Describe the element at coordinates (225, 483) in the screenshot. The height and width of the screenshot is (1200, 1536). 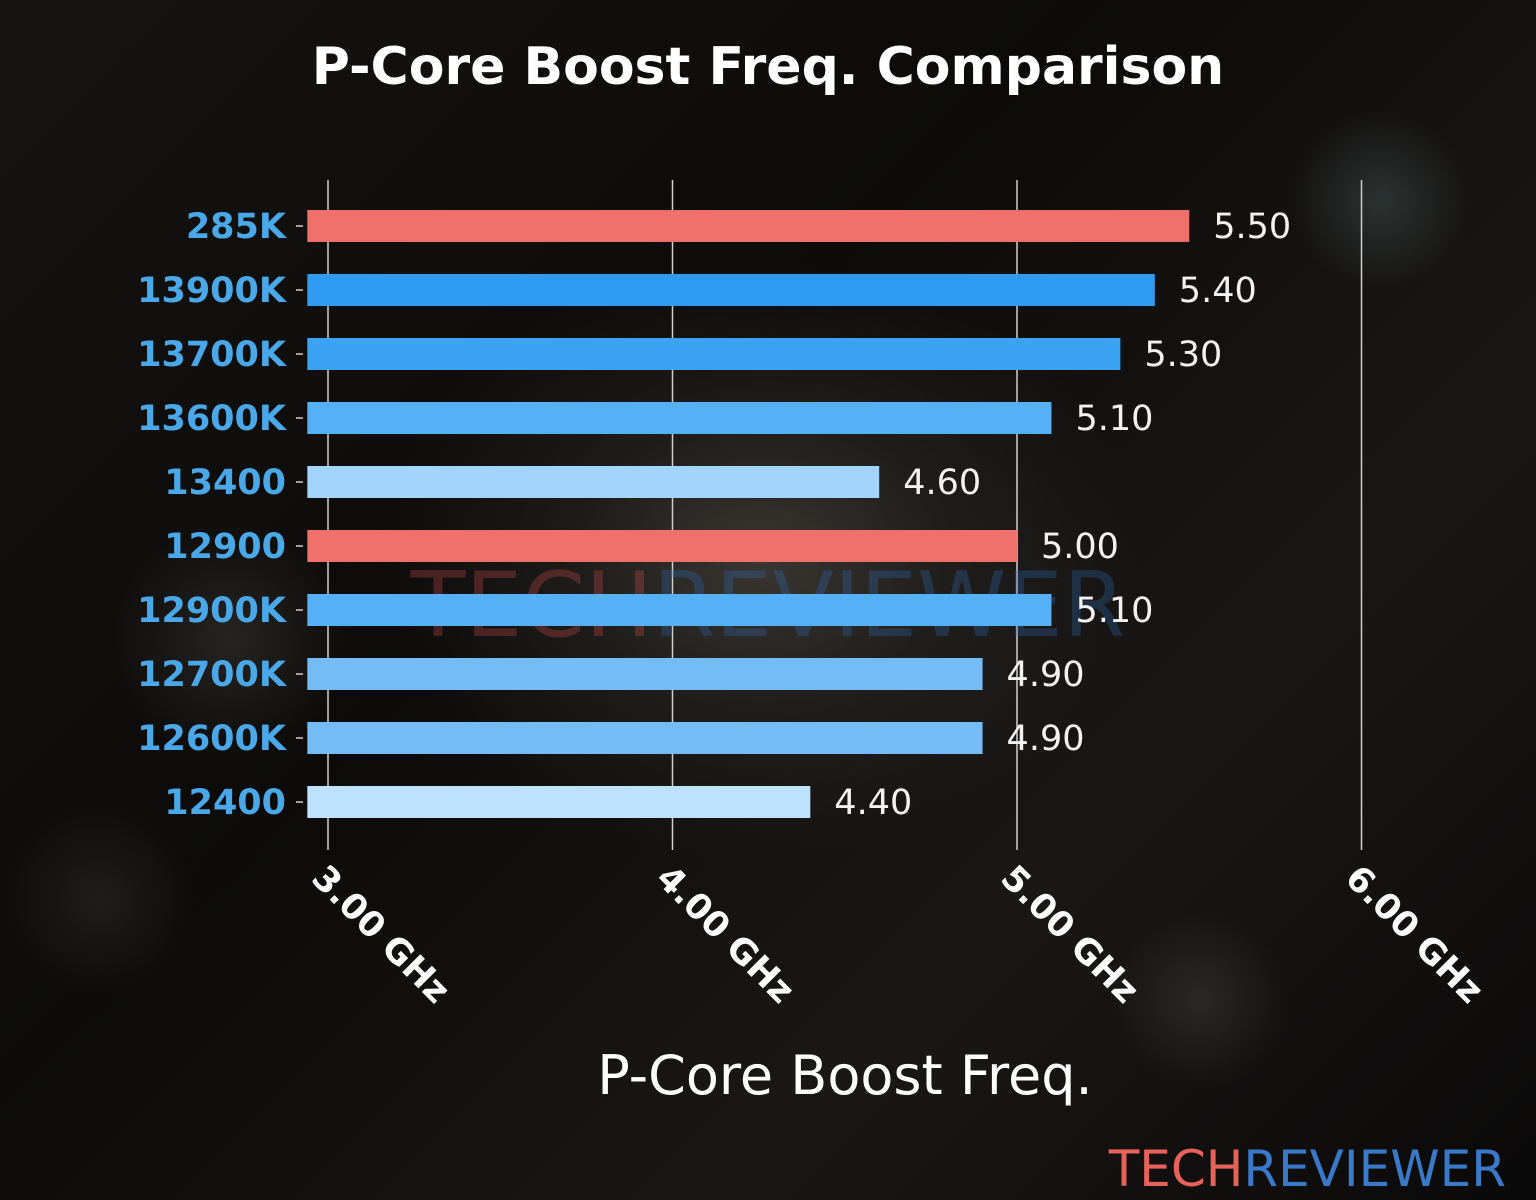
I see `y-tick-label: 13400` at that location.